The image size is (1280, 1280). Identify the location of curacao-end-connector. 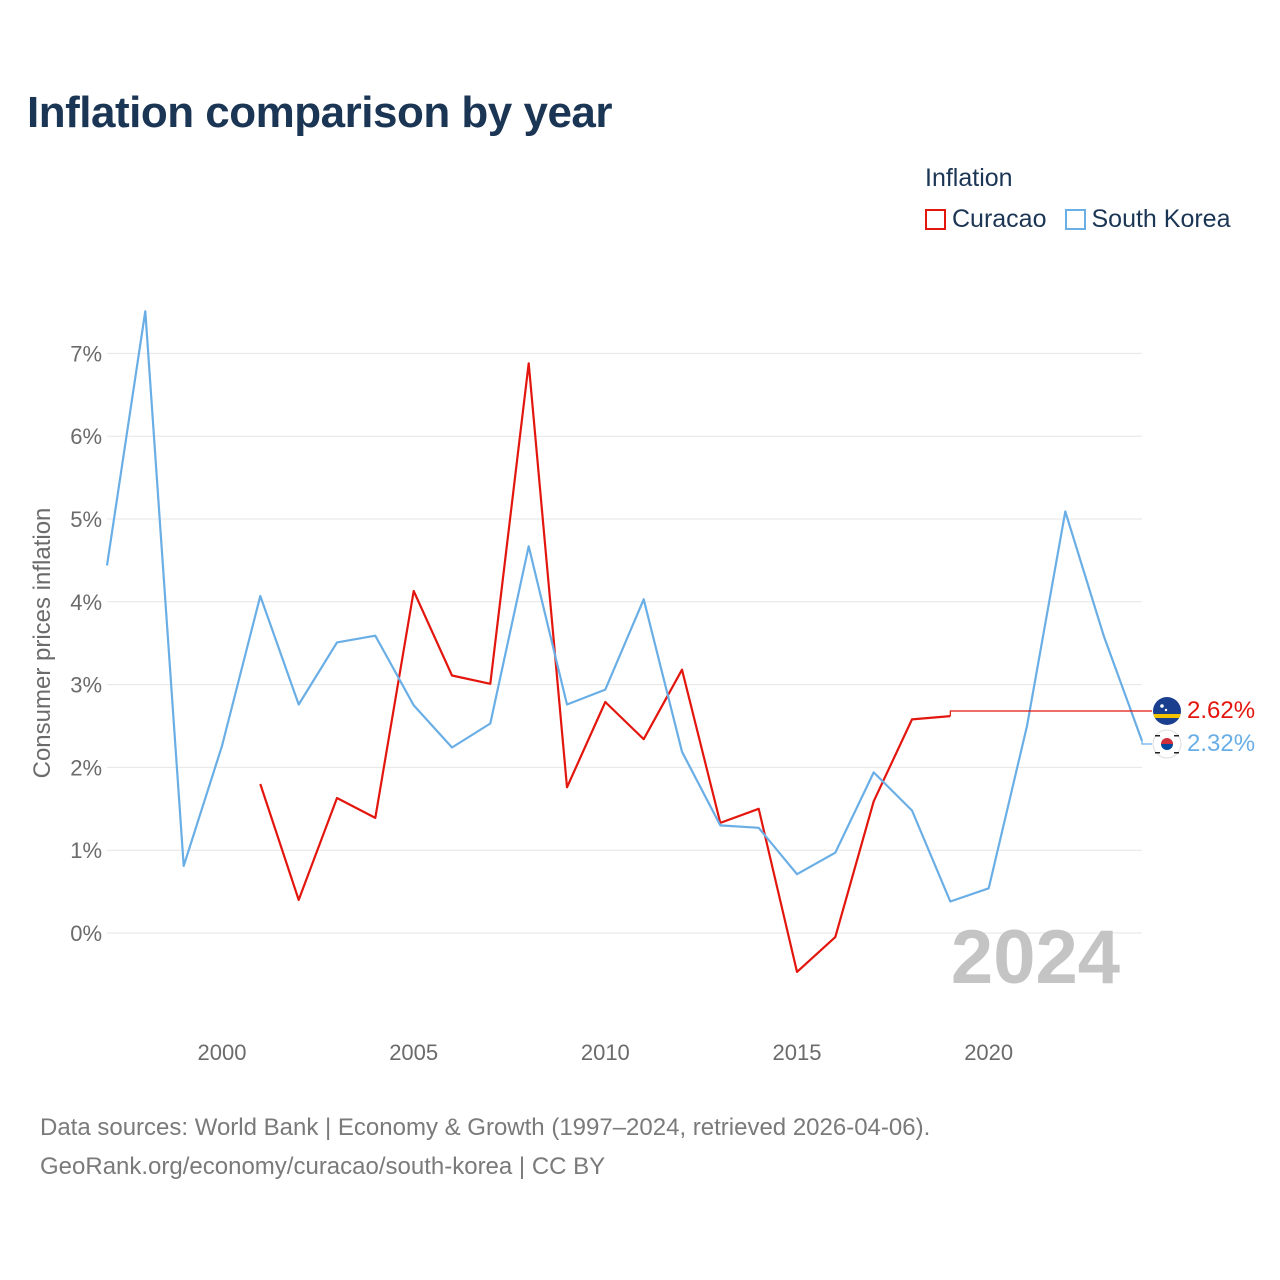
(1050, 713).